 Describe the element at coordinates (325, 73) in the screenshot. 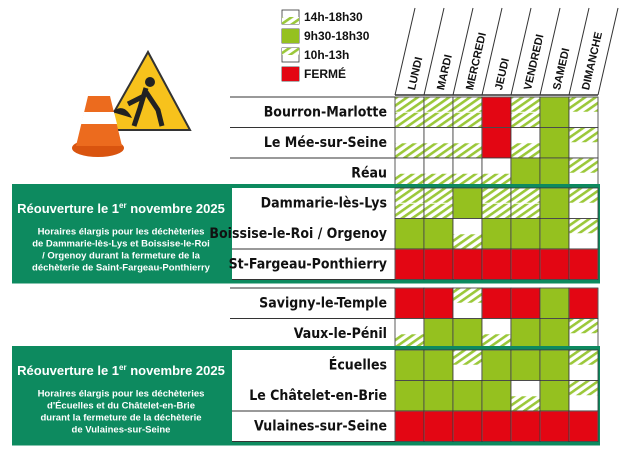

I see `legend-label: FERMÉ` at that location.